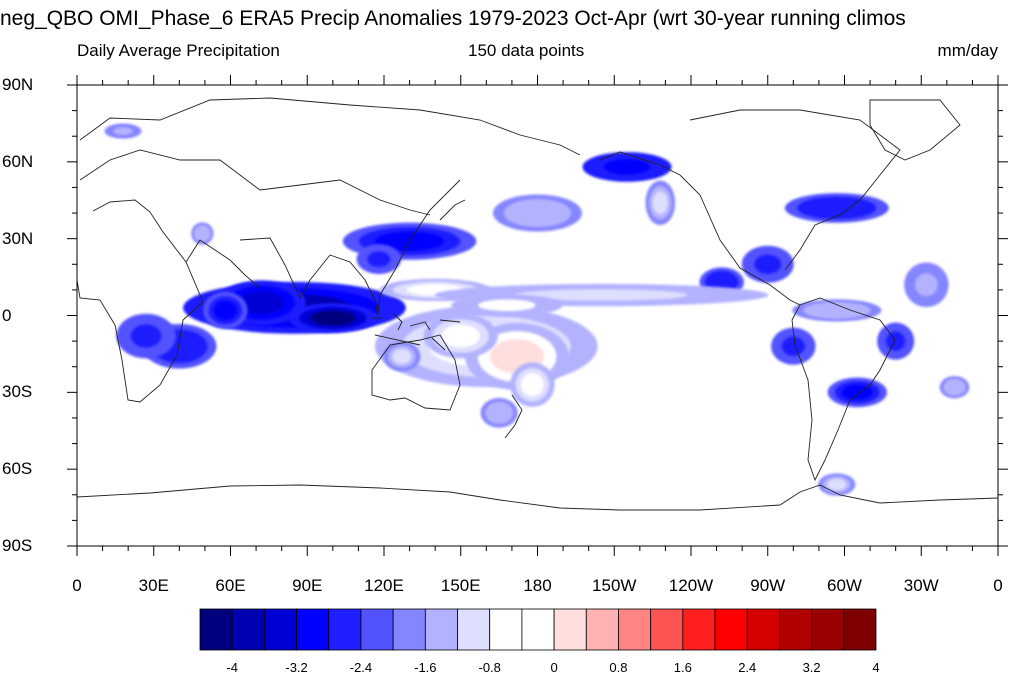 This screenshot has height=676, width=1024. Describe the element at coordinates (18, 84) in the screenshot. I see `y-tick-label: 90N` at that location.